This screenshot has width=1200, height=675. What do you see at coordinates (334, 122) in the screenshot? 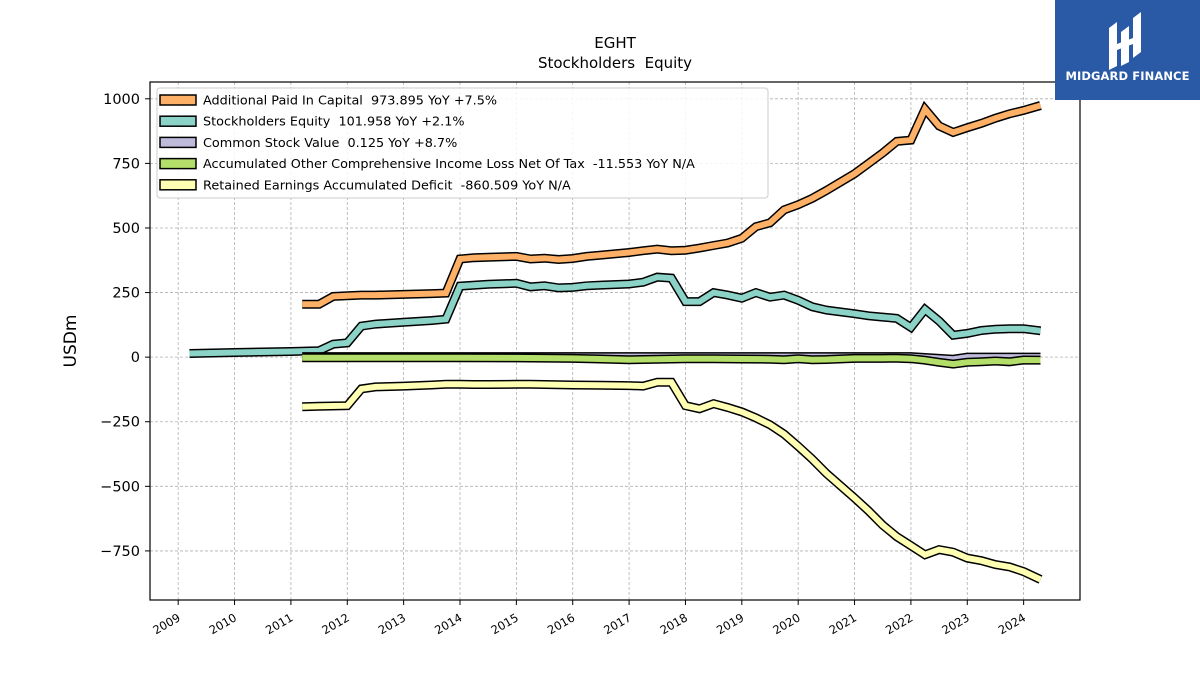
I see `legend-label: Stockholders Equity 101.958 YoY +2.1%` at bounding box center [334, 122].